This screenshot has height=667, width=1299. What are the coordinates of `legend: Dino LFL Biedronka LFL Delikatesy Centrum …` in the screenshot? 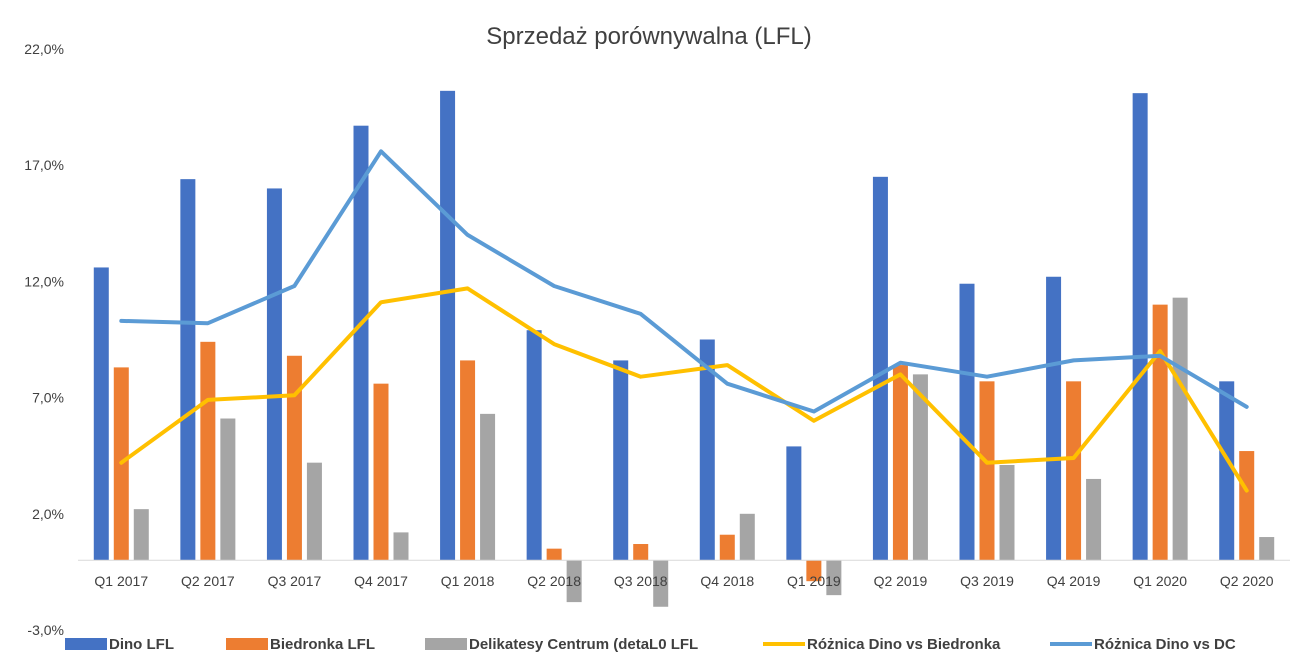 It's located at (650, 644).